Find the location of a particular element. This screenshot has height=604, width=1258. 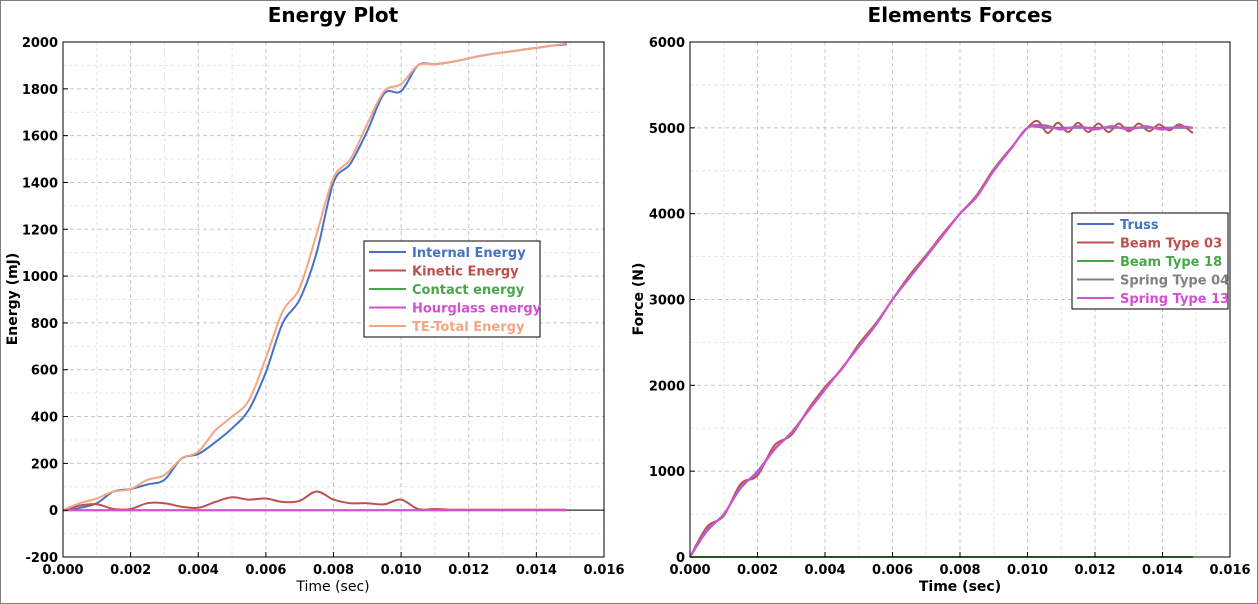

legend-label: Spring Type 13 is located at coordinates (1174, 299).